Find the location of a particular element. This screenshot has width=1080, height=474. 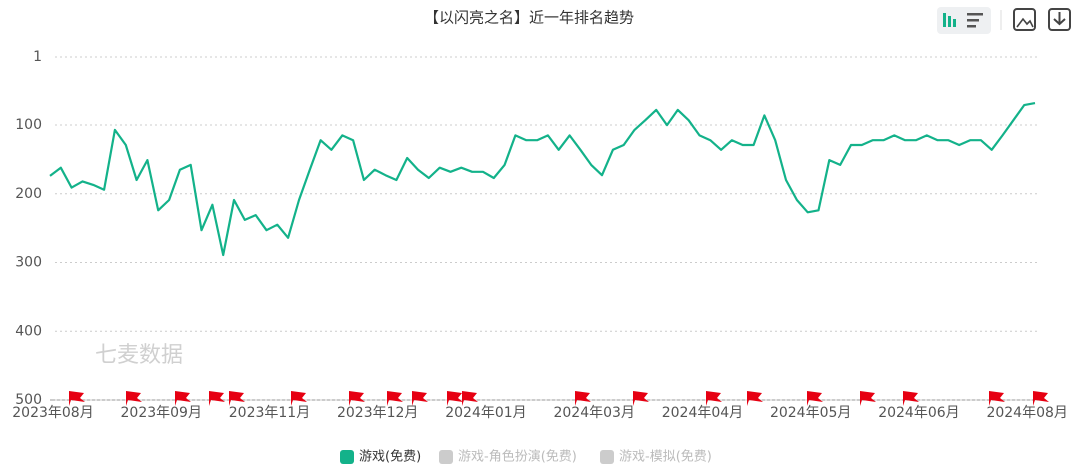

legend-item: 游戏(免费) is located at coordinates (380, 457).